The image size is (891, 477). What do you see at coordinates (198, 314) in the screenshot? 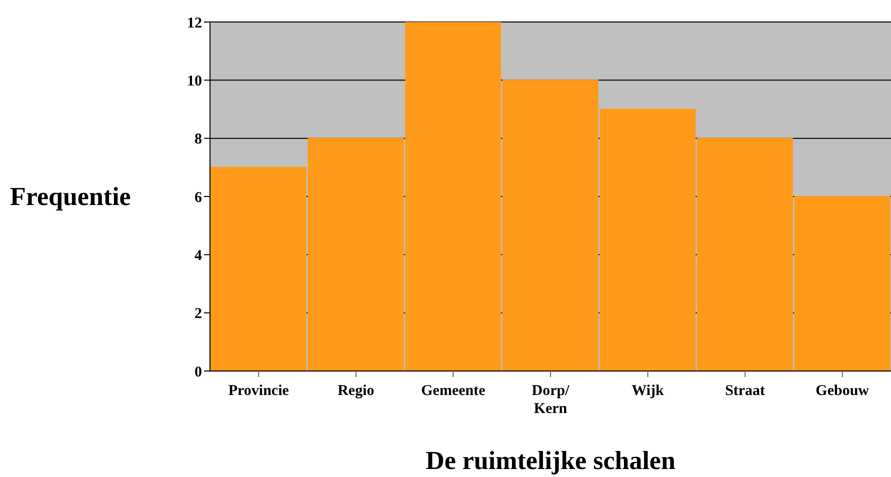
I see `y-tick-label: 2` at bounding box center [198, 314].